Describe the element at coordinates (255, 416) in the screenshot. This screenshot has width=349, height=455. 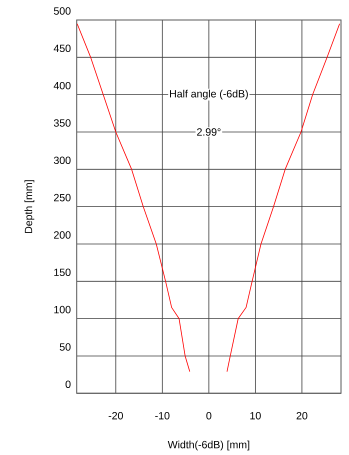
I see `x-tick-label: 10` at that location.